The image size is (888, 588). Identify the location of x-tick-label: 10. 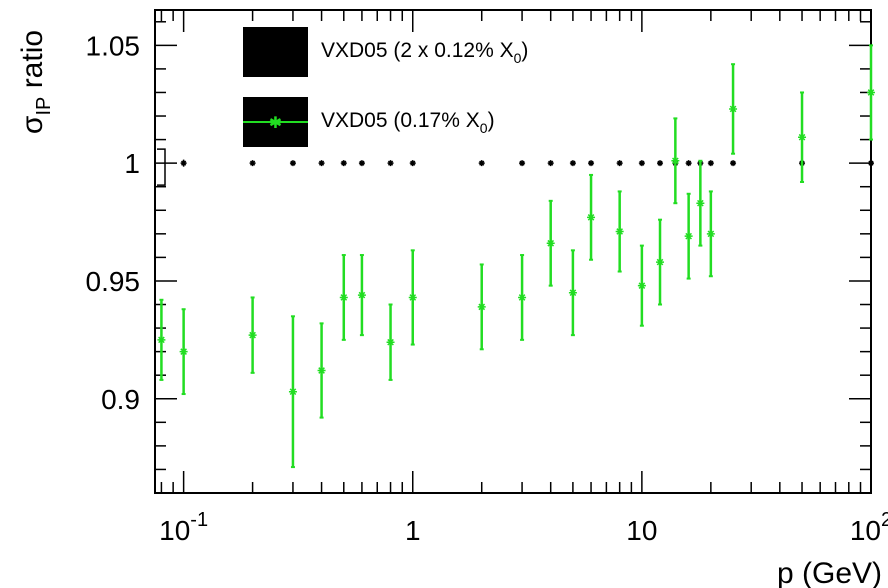
(641, 530).